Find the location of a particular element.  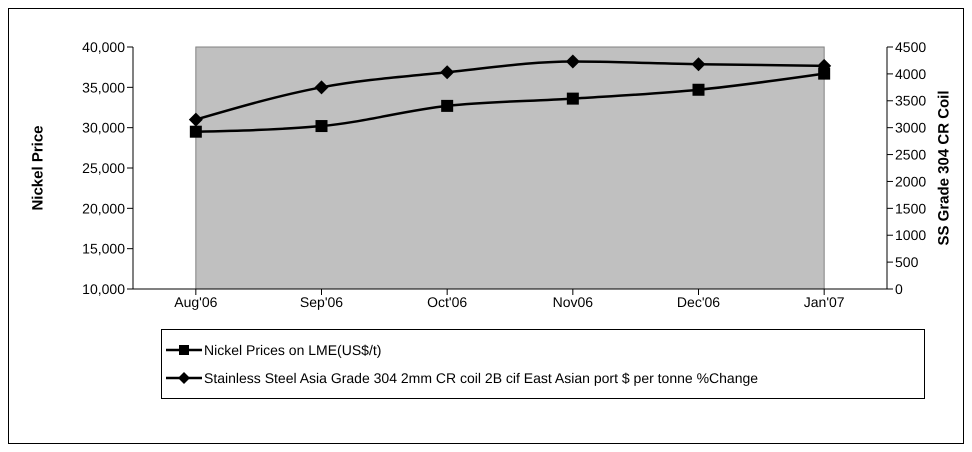

y-tick-label: 35,000 is located at coordinates (104, 87).